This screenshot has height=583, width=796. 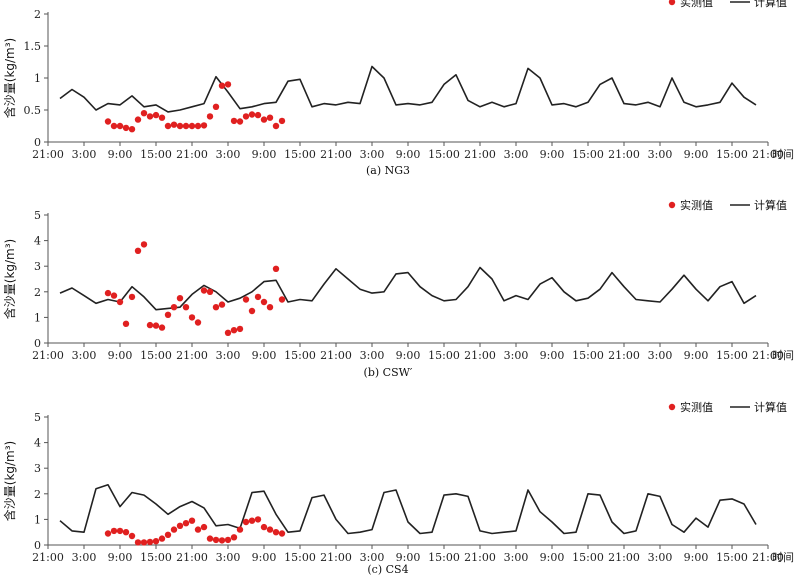 What do you see at coordinates (9, 78) in the screenshot?
I see `y-axis-label: 含沙量(kg/m³)` at bounding box center [9, 78].